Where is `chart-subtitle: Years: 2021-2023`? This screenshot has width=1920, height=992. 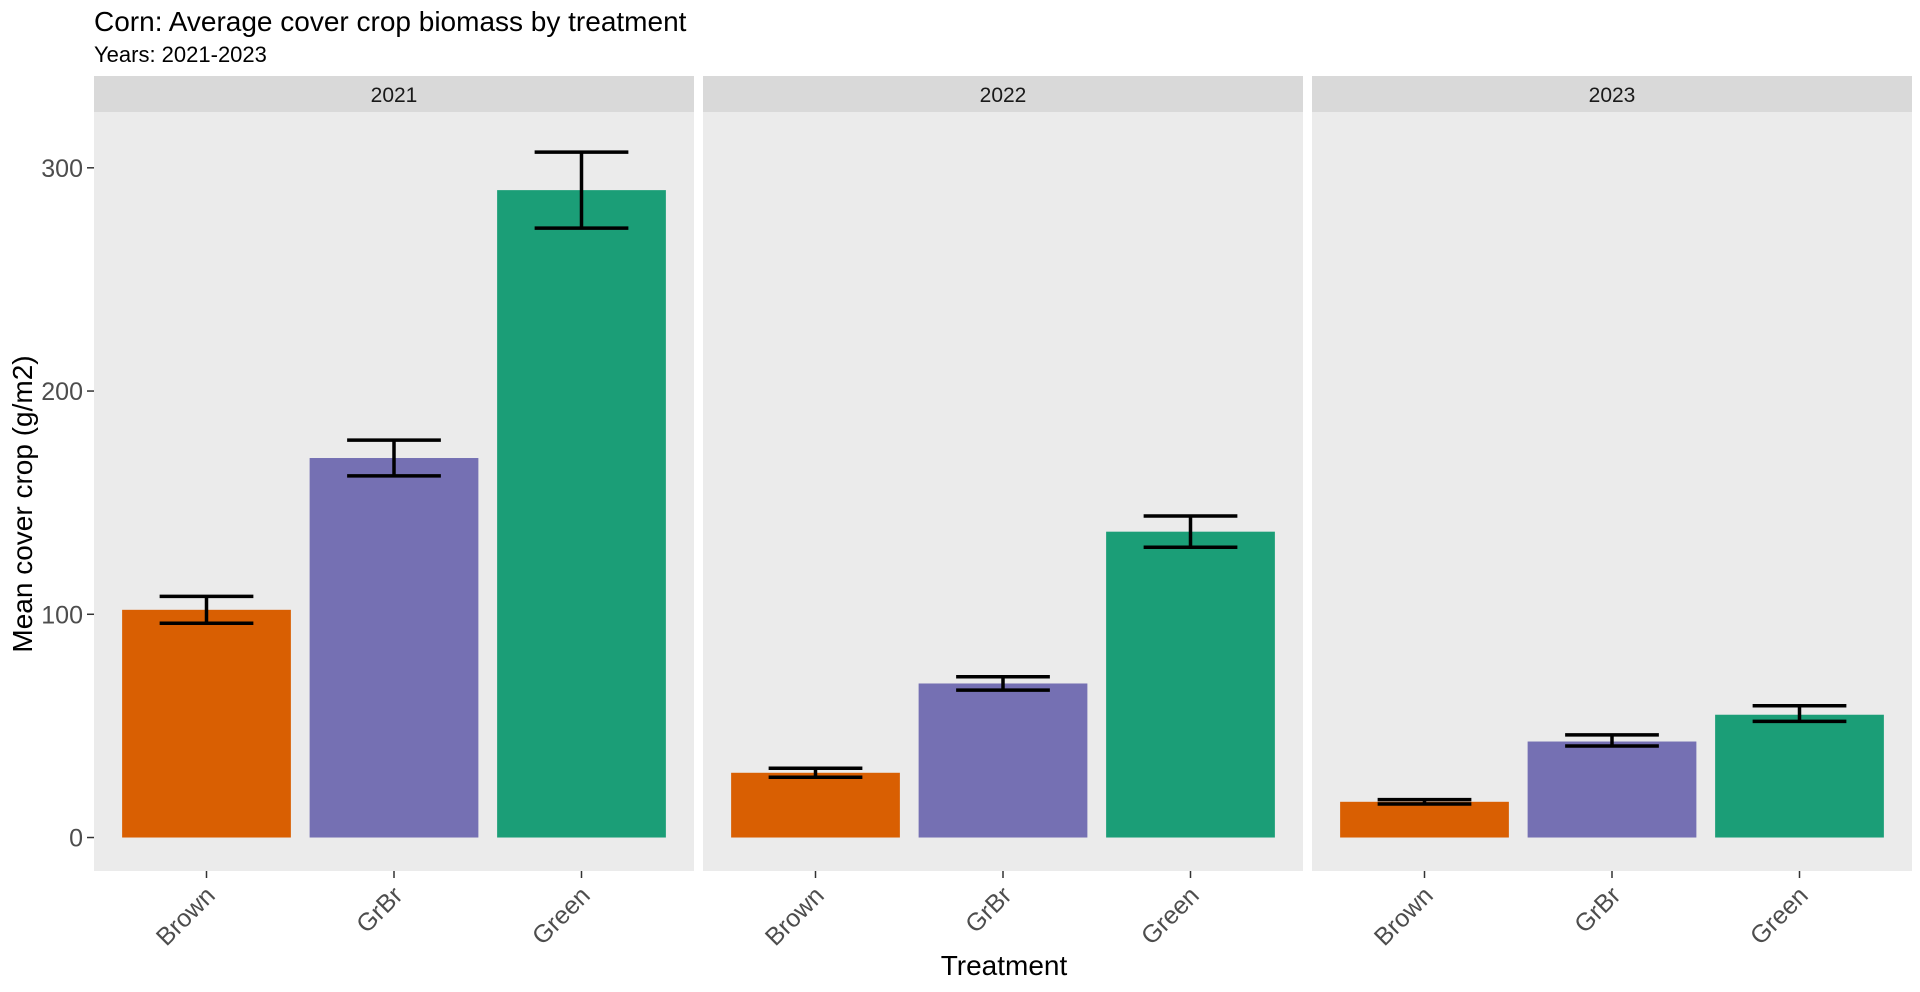 chart-subtitle: Years: 2021-2023 is located at coordinates (180, 54).